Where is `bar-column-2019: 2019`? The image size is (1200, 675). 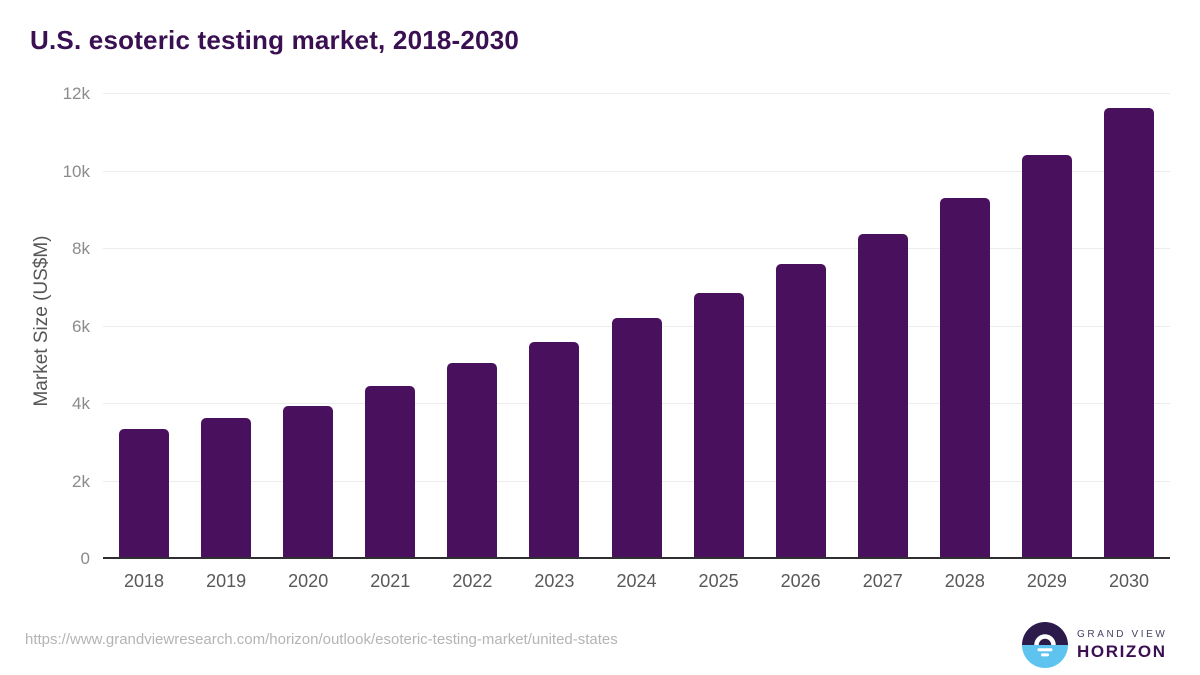
bar-column-2019: 2019 is located at coordinates (226, 342).